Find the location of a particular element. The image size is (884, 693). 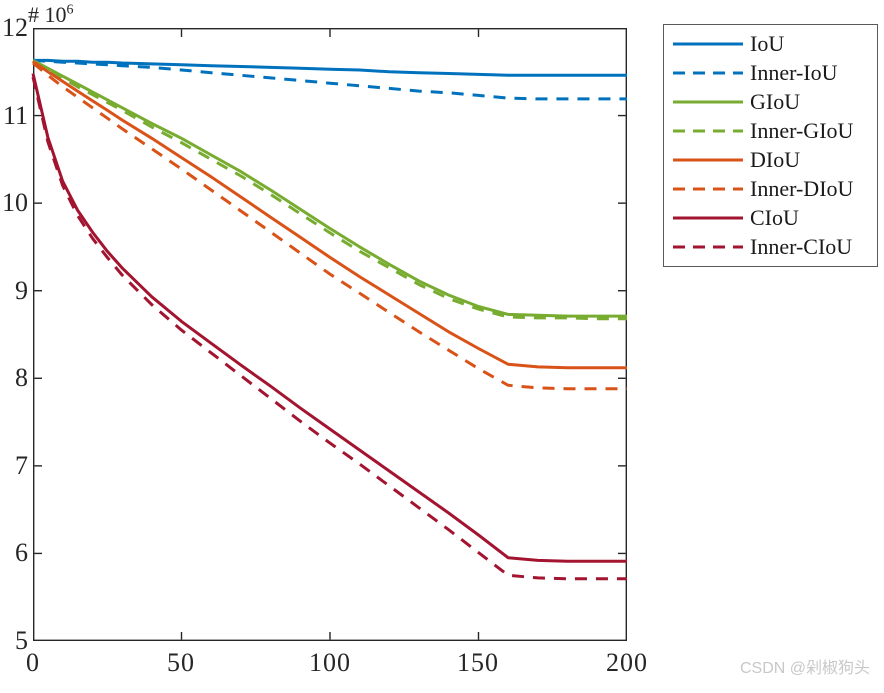

x-tick-label: 0 is located at coordinates (33, 662).